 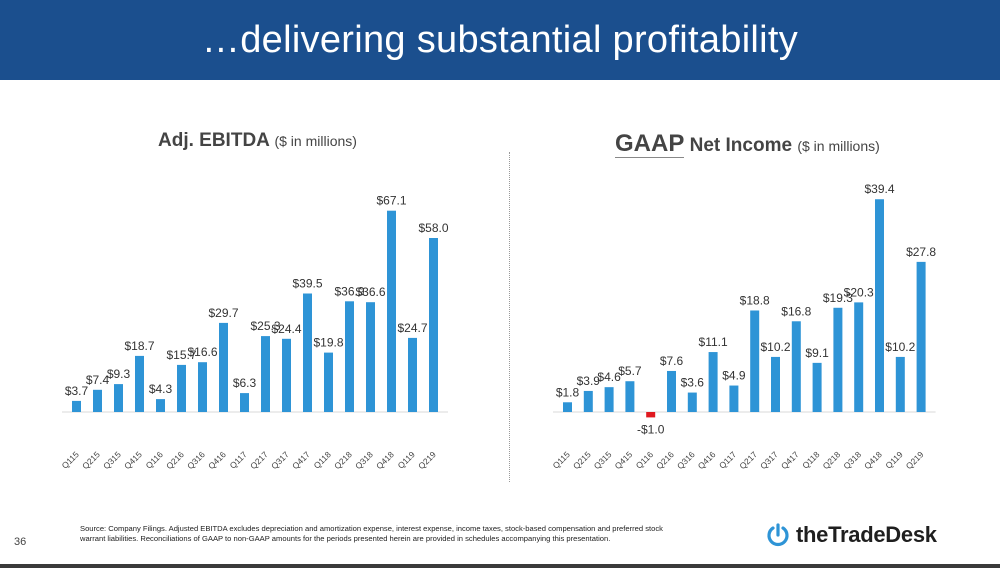 I want to click on net-income-tick-label-Q119: Q119, so click(x=894, y=460).